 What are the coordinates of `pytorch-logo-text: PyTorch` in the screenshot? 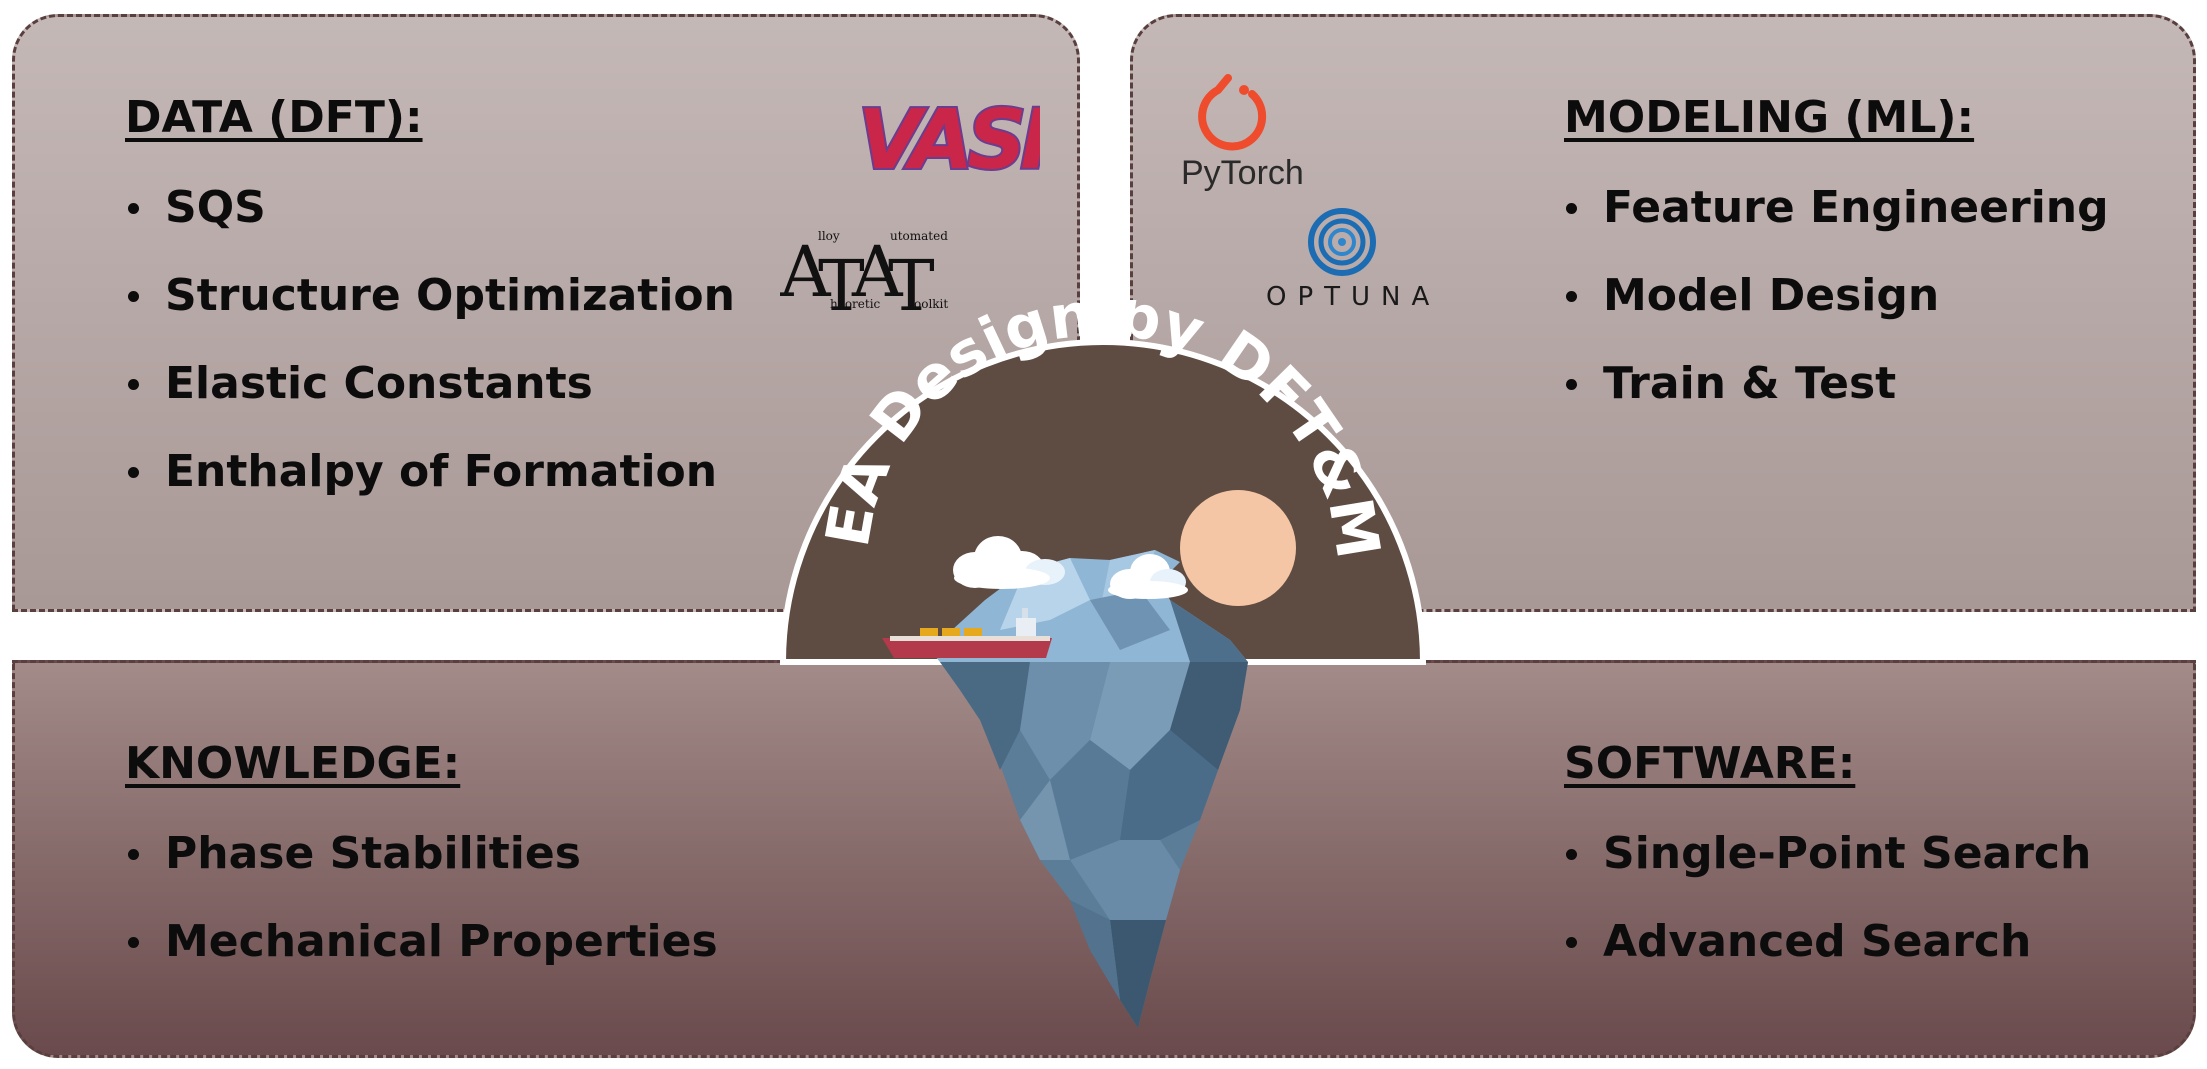 It's located at (1242, 173).